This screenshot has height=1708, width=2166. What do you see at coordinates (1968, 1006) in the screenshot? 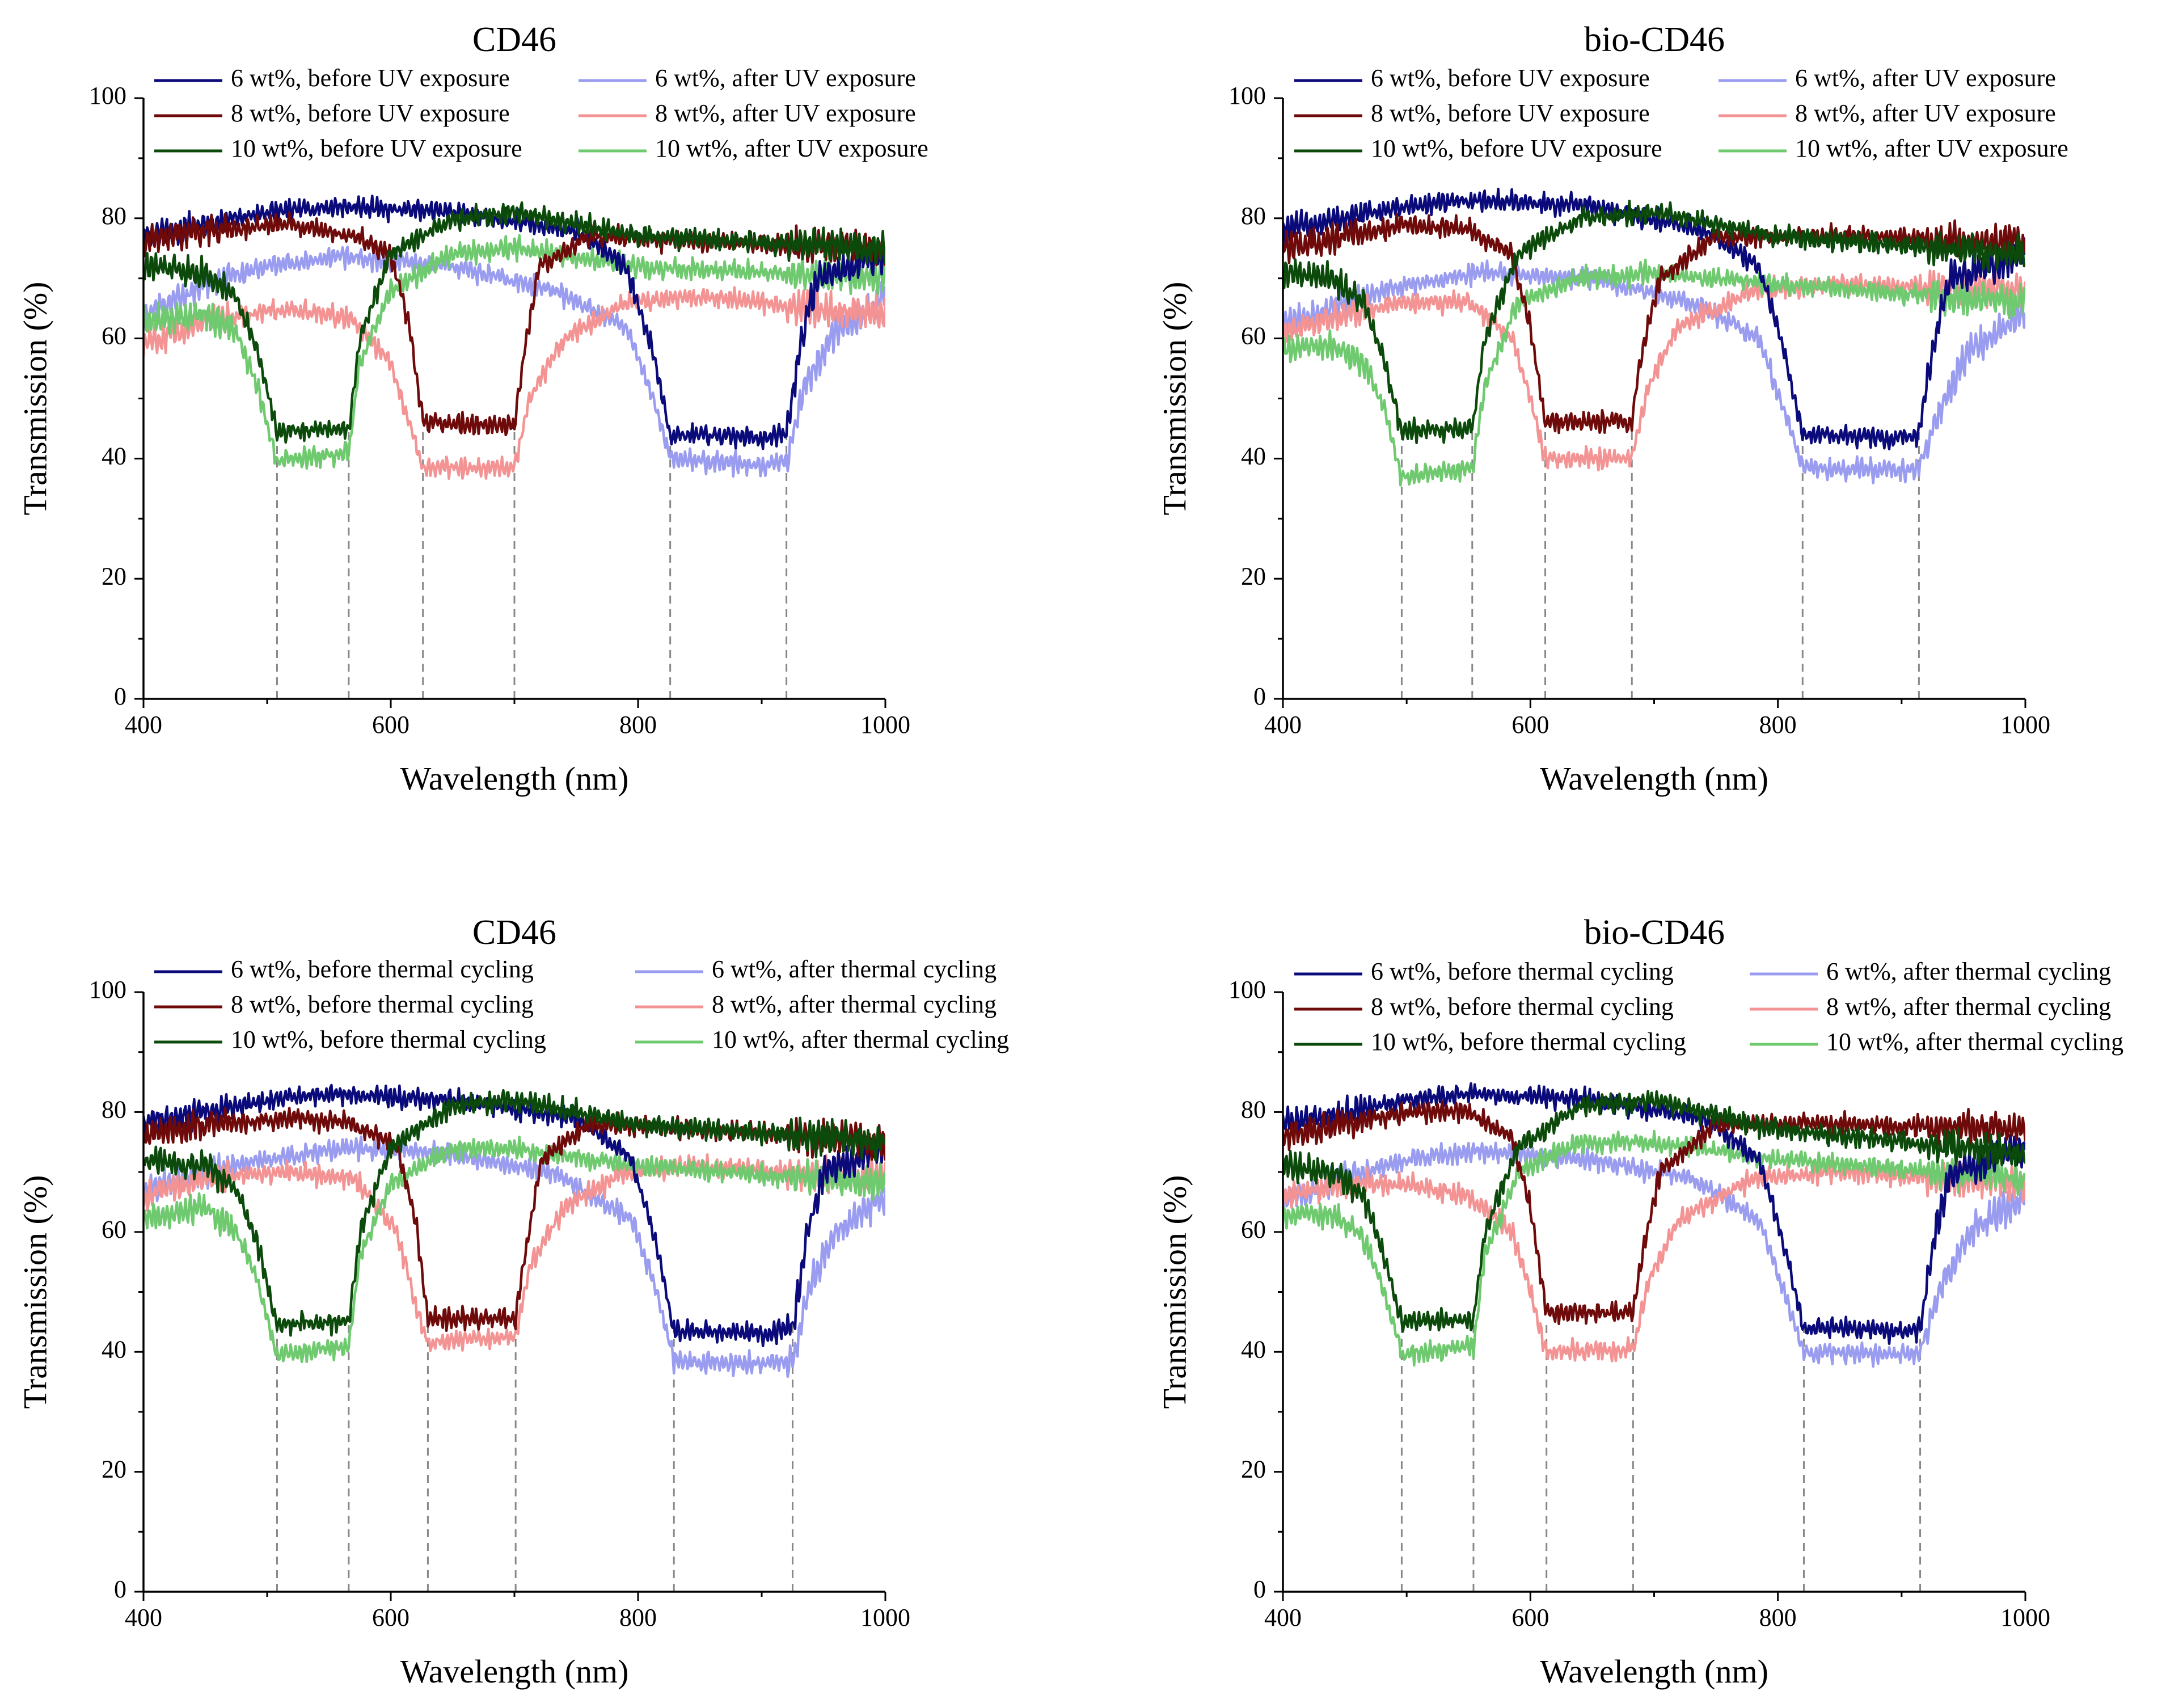
I see `legend-label: 8 wt%, after thermal cycling` at bounding box center [1968, 1006].